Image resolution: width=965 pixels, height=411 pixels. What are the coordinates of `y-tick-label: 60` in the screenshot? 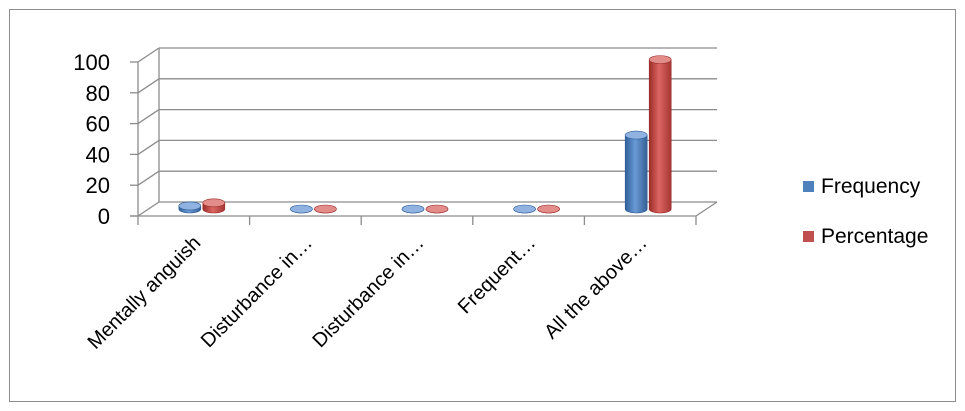 It's located at (98, 124).